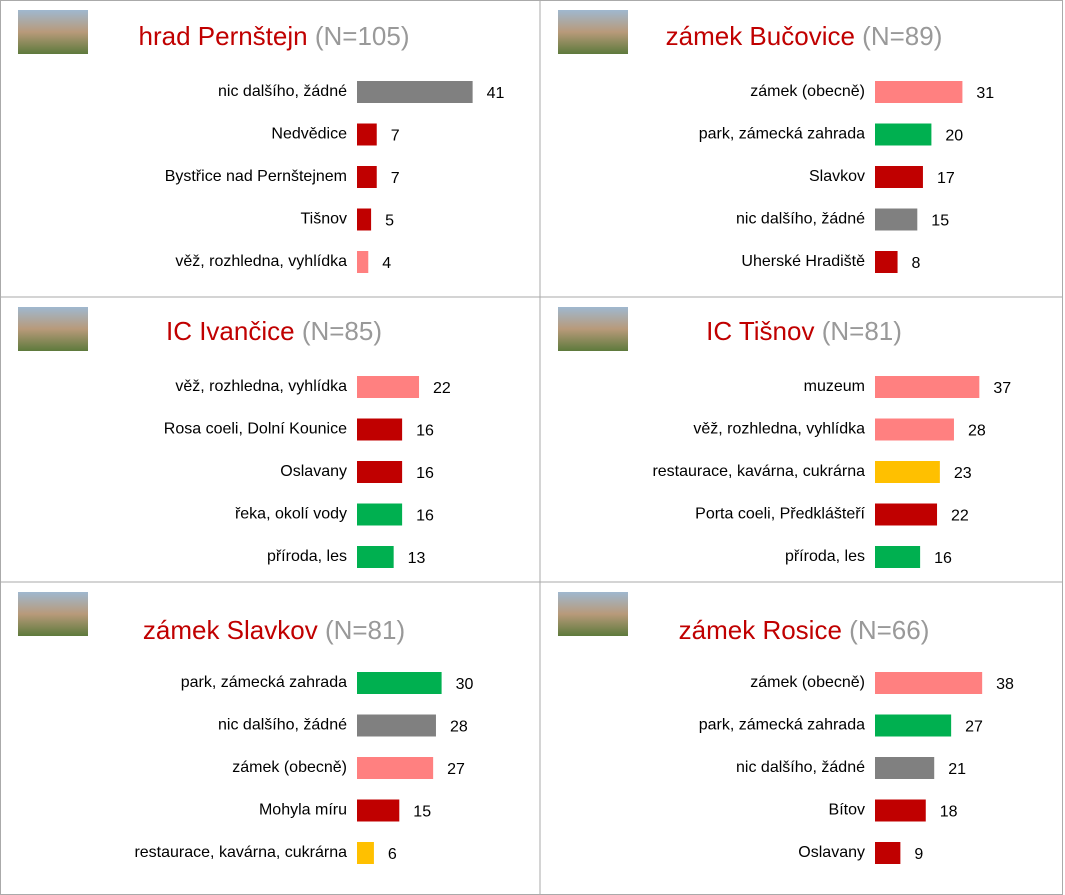 This screenshot has height=895, width=1065. I want to click on category-label: Rosa coeli, Dolní Kounice, so click(255, 429).